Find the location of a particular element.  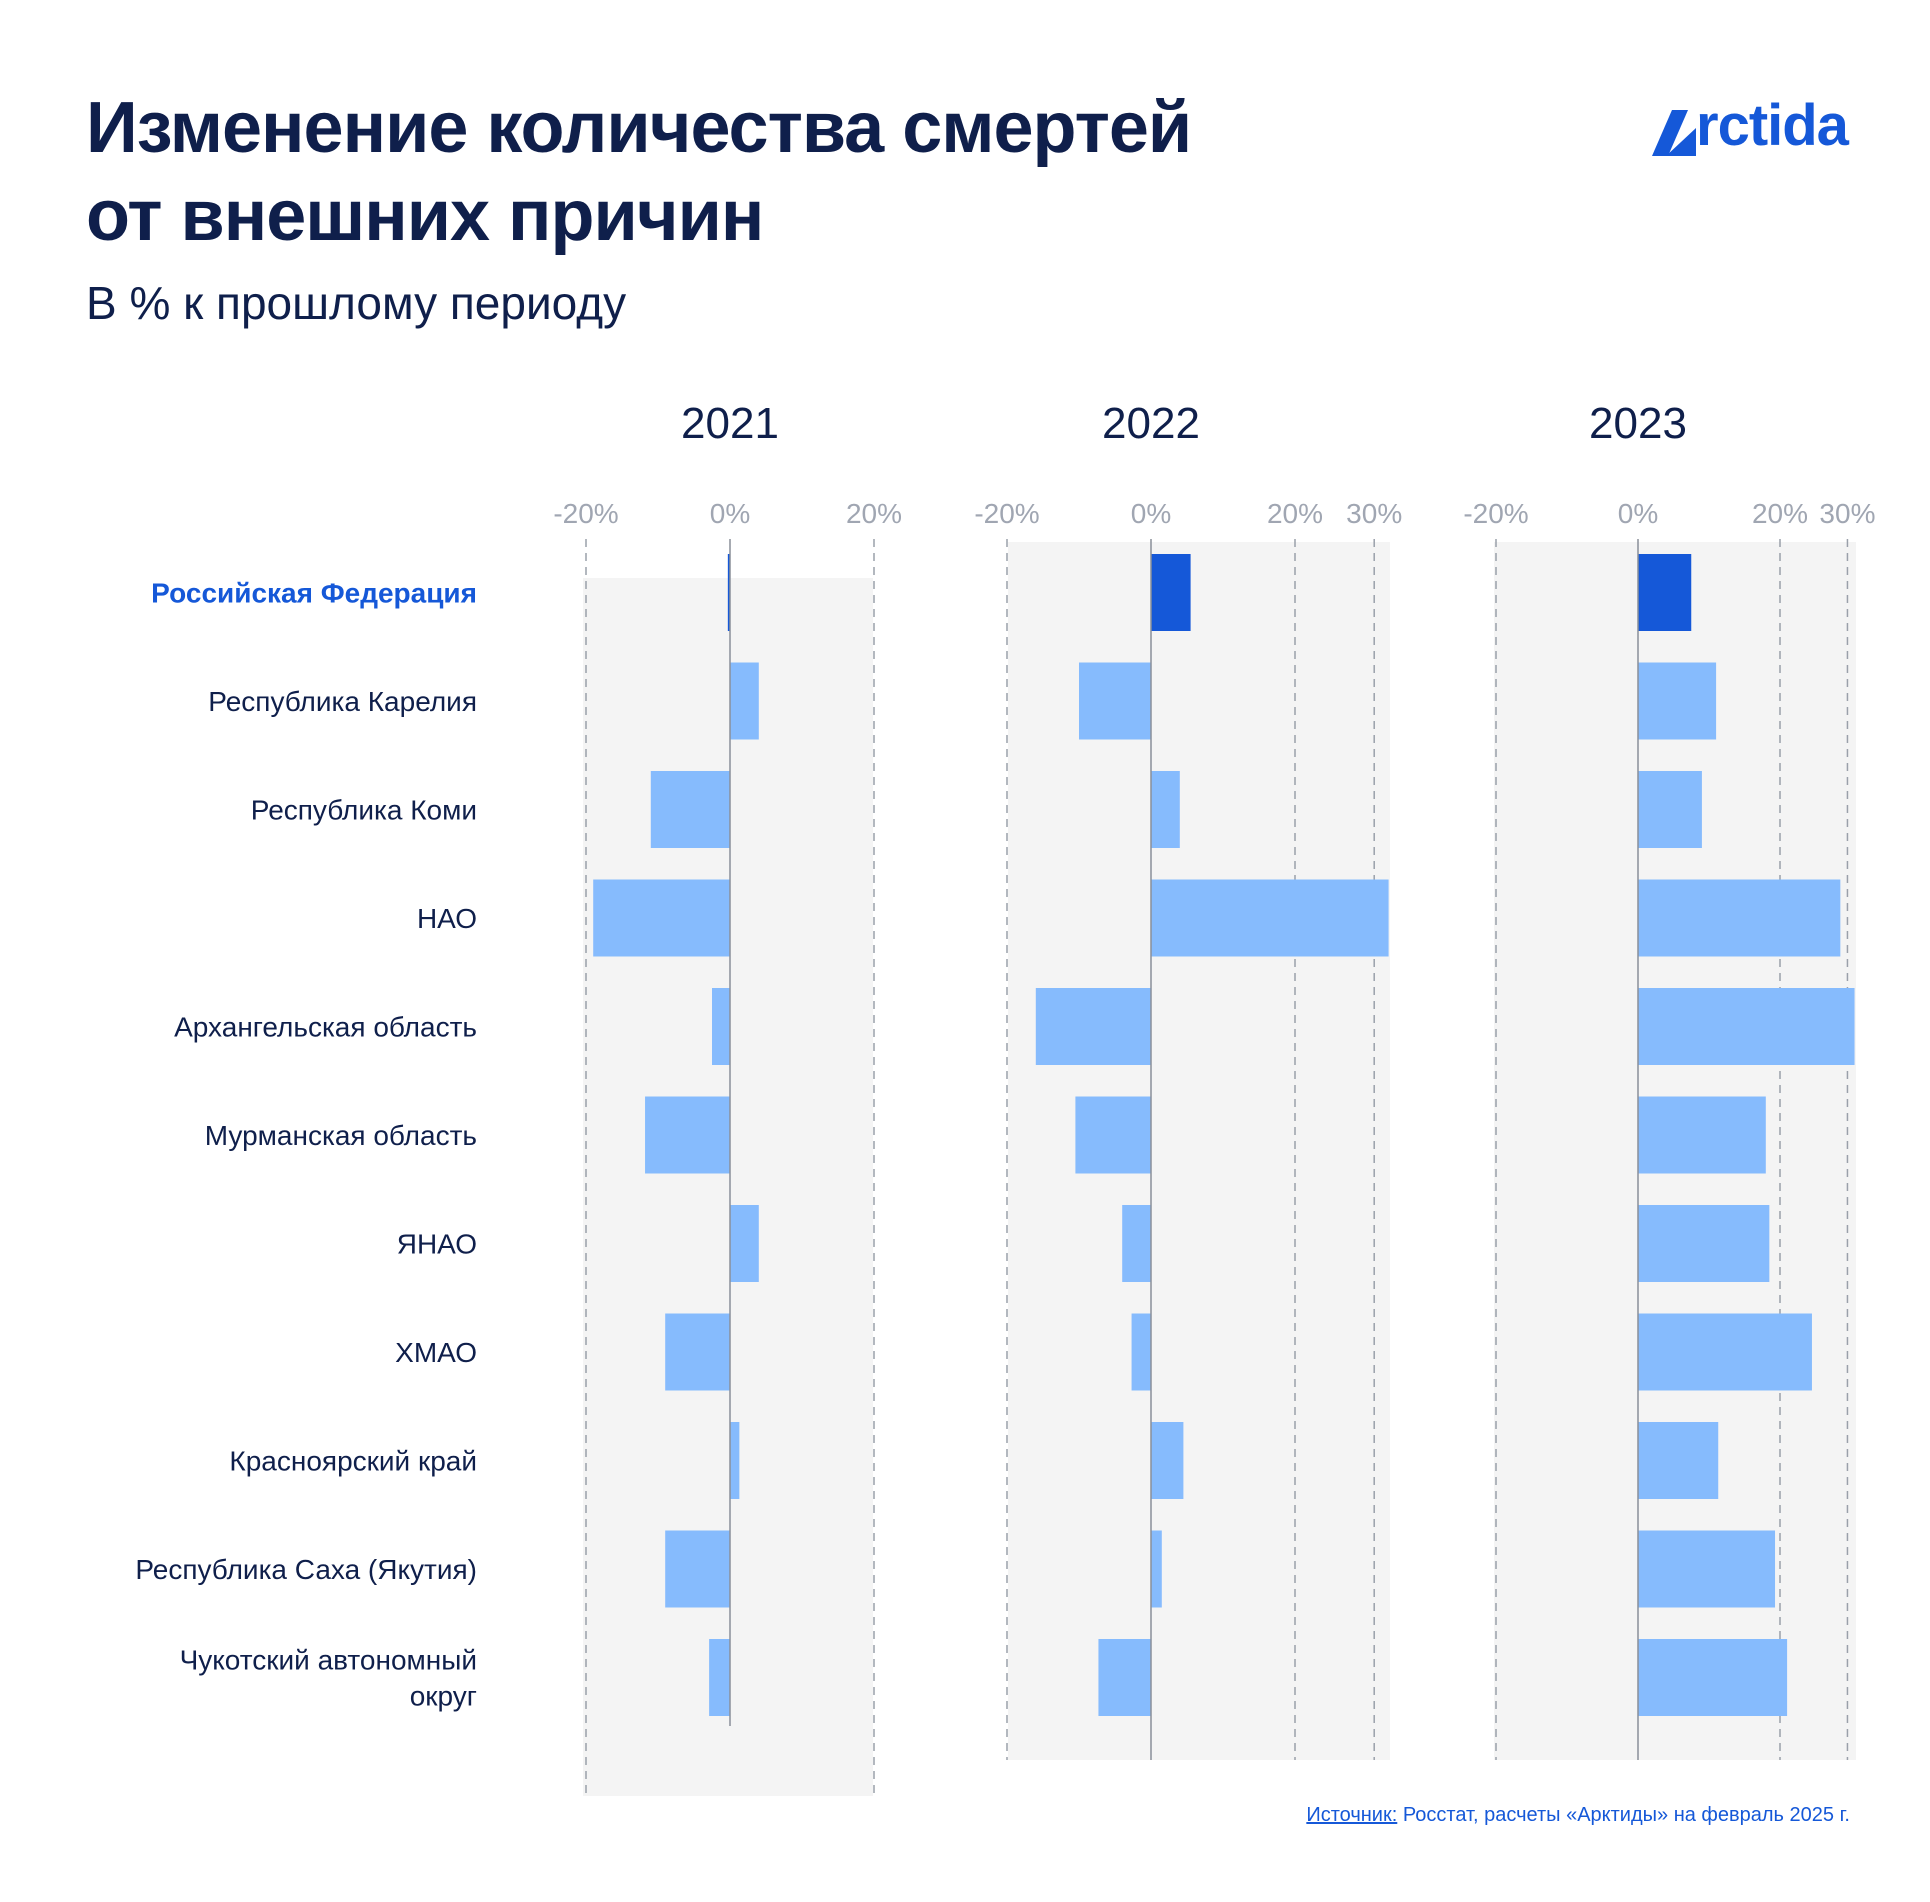

category-label: Чукотский автономный округ is located at coordinates (328, 1678).